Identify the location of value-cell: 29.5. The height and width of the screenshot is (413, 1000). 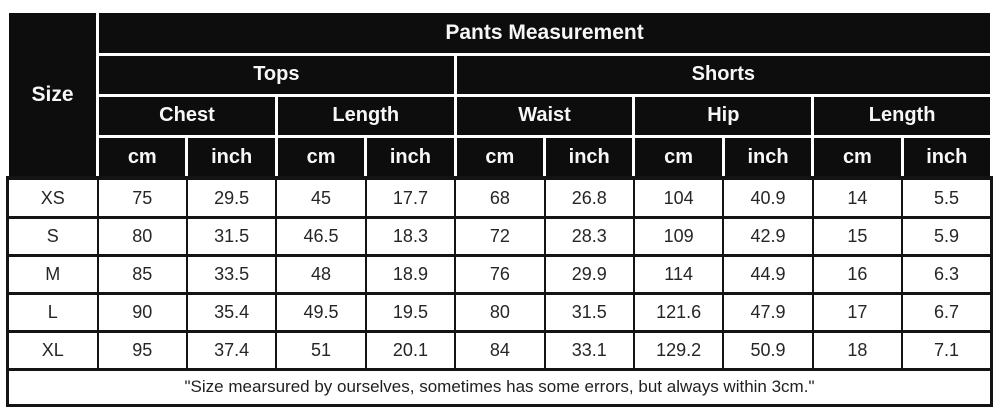
(231, 197).